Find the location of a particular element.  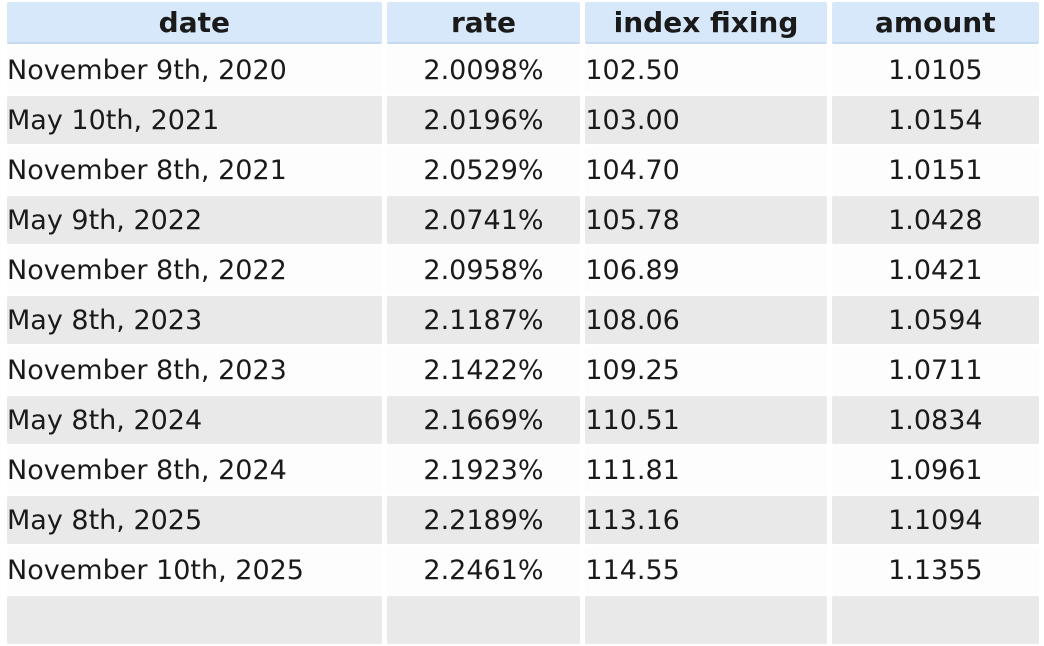

cell-amount: 1.0105 is located at coordinates (935, 70).